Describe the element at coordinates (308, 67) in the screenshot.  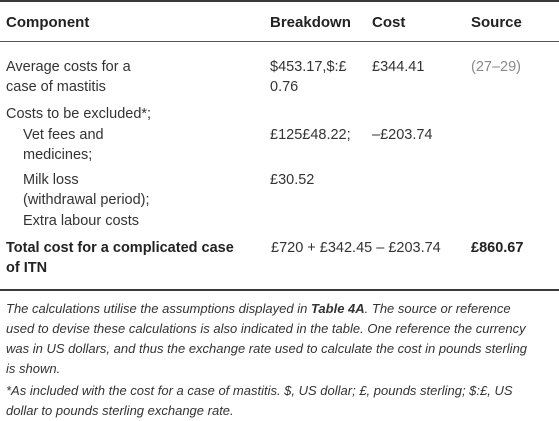
I see `row1-breakdown-line1: $453.17,$:£` at that location.